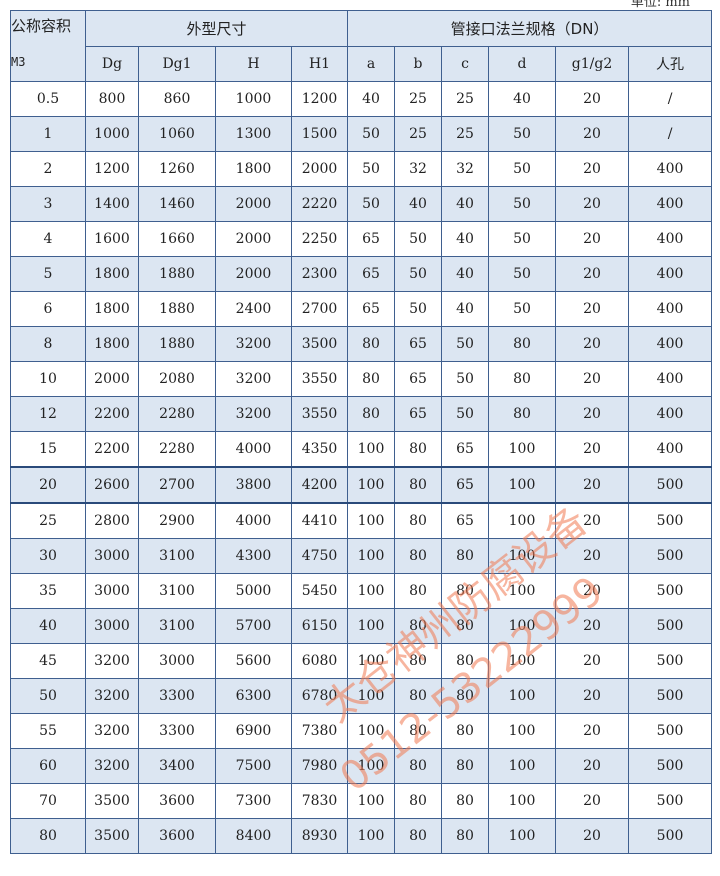  I want to click on table-row: 1 1000 1060 1300 1500 50 25 25 50 20/, so click(361, 134).